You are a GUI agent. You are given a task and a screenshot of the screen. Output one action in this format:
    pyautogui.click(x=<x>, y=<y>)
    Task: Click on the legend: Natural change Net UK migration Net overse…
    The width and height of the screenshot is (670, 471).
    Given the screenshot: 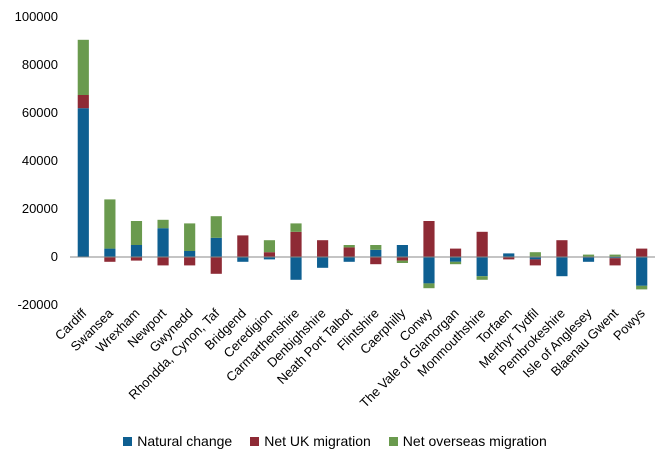 What is the action you would take?
    pyautogui.click(x=335, y=441)
    